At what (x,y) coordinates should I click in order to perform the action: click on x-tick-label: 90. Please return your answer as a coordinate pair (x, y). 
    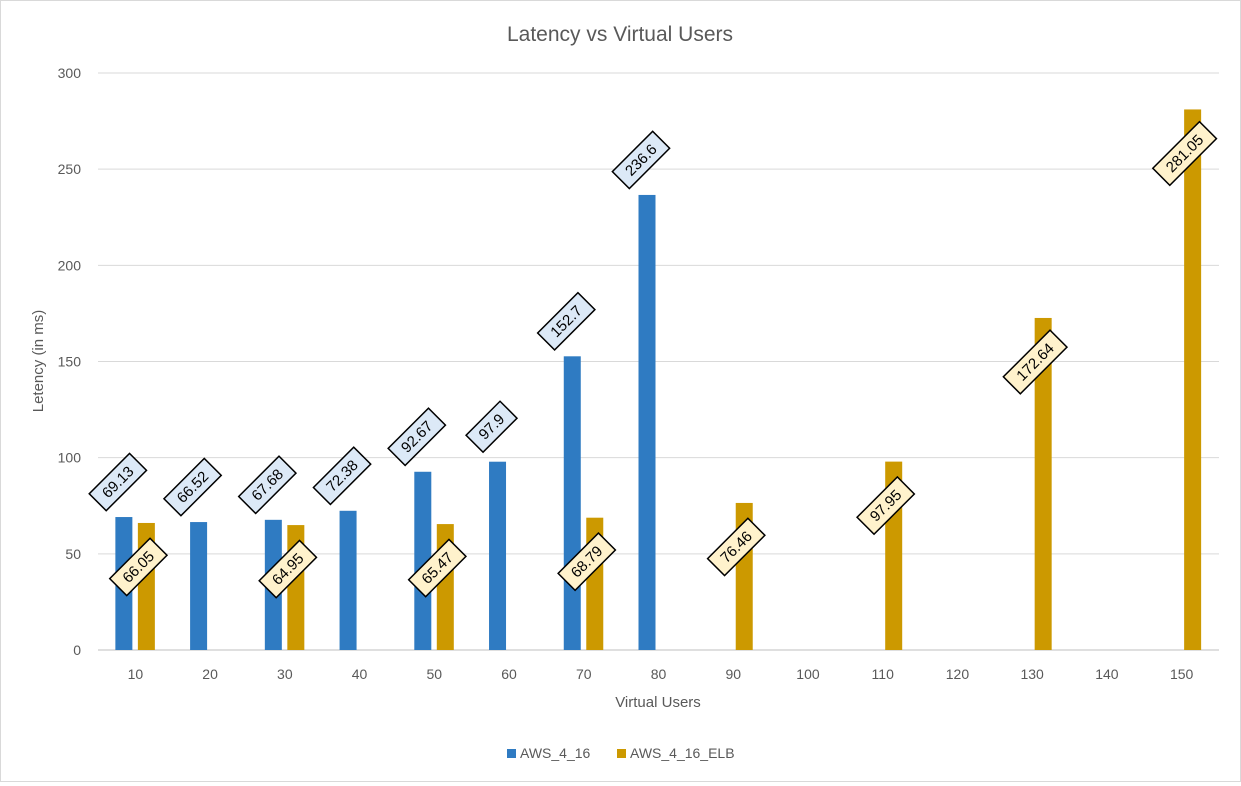
    Looking at the image, I should click on (733, 674).